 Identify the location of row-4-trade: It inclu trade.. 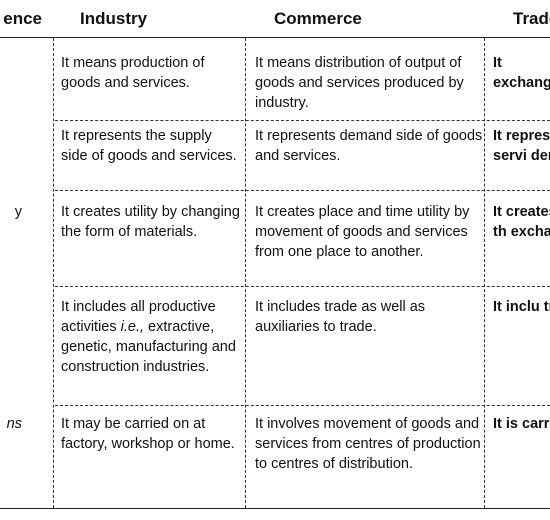
(521, 307).